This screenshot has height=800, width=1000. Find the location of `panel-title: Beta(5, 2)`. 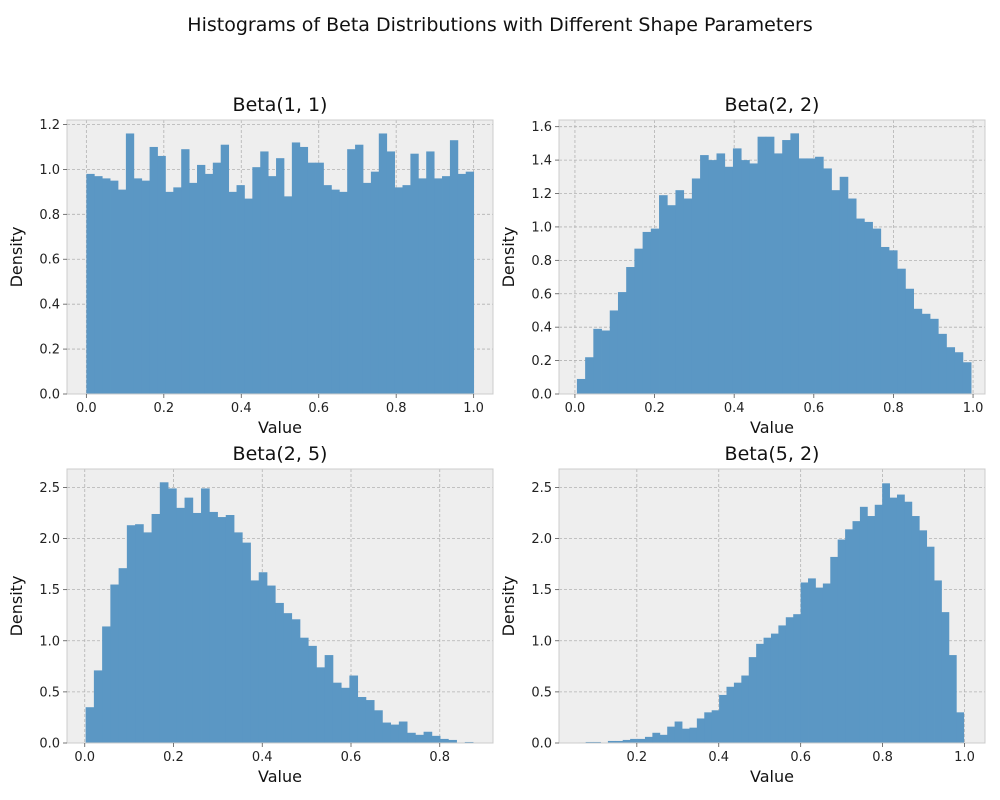

panel-title: Beta(5, 2) is located at coordinates (772, 454).